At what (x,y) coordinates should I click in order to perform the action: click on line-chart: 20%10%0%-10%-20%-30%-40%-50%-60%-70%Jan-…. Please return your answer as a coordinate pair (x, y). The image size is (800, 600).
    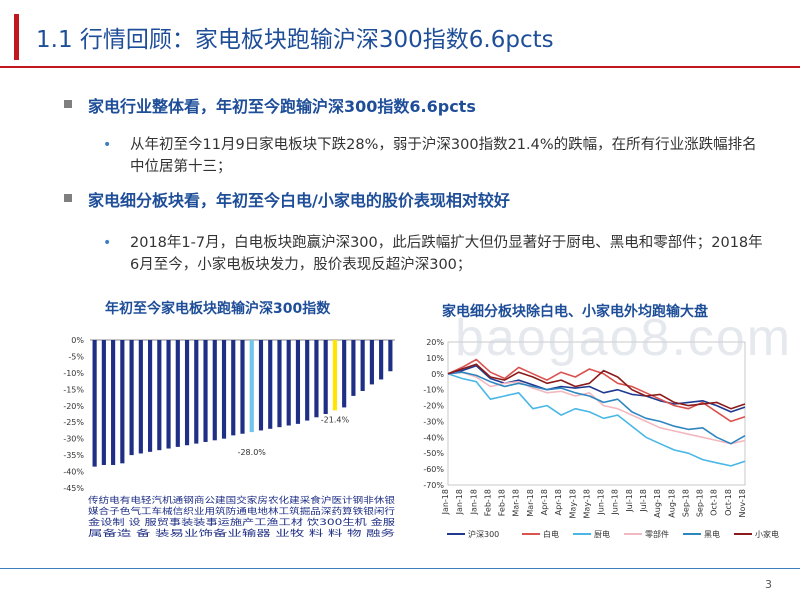
    Looking at the image, I should click on (601, 438).